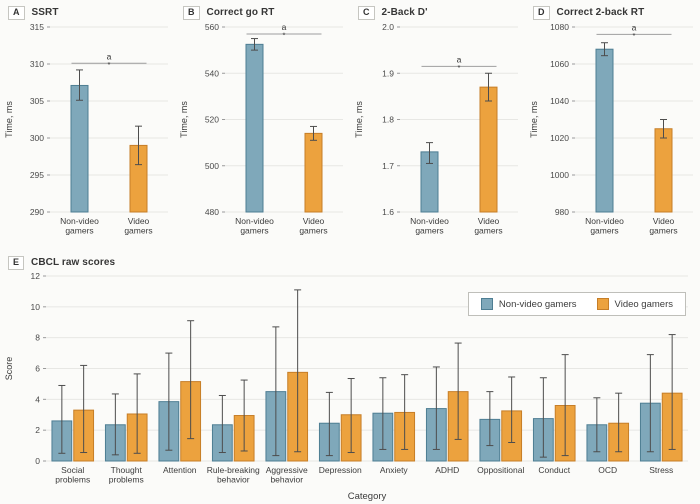 The width and height of the screenshot is (700, 504). I want to click on svg-text: 480, so click(212, 212).